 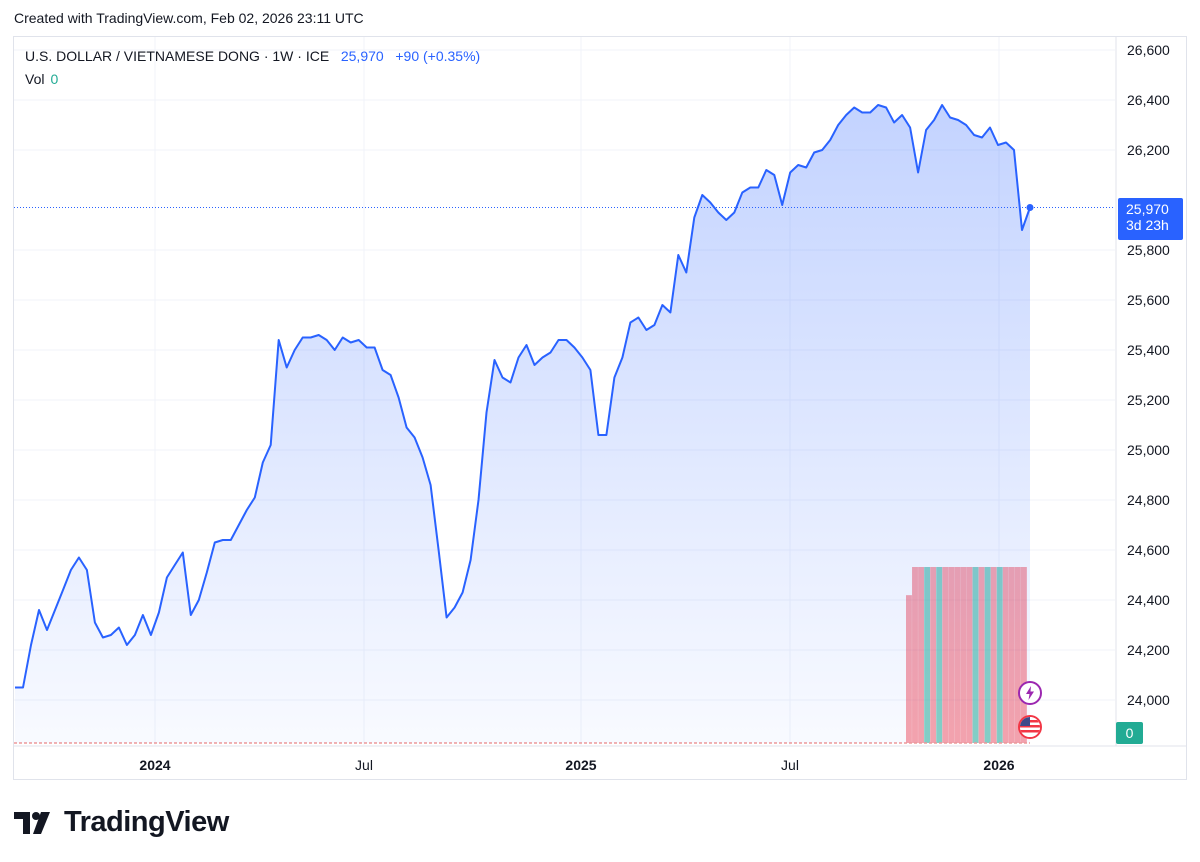 What do you see at coordinates (1148, 400) in the screenshot?
I see `y-tick-label: 25,200` at bounding box center [1148, 400].